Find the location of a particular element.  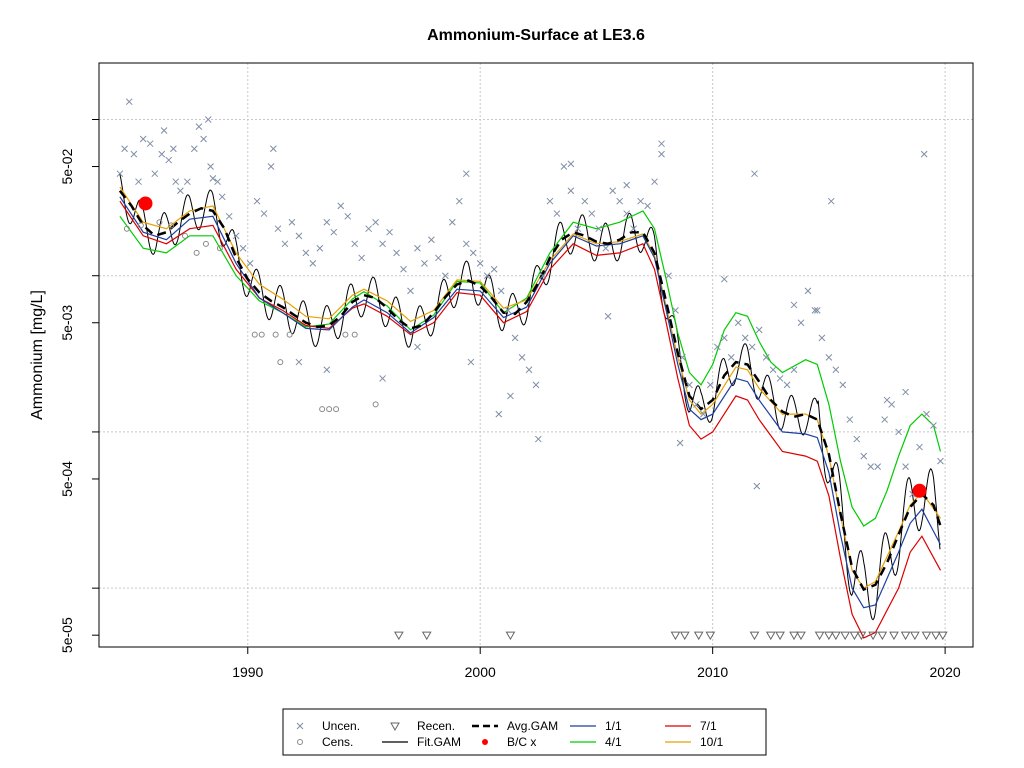

y-axis: 5e-02 5e-03 5e-04 5e-05 is located at coordinates (79, 386).